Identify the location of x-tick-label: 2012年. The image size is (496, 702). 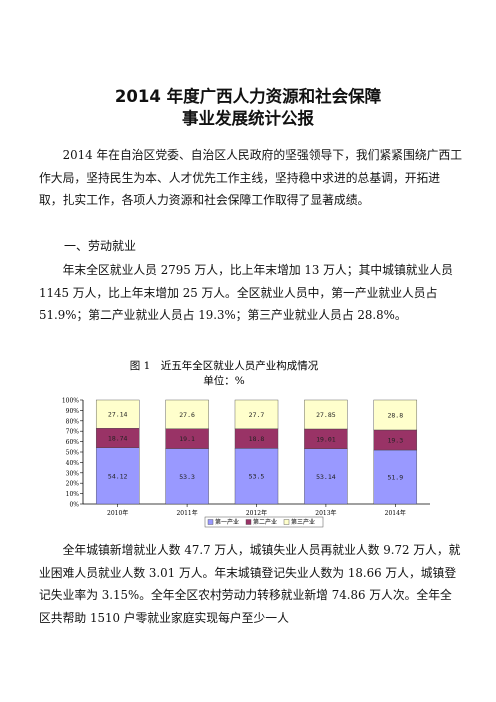
(256, 513).